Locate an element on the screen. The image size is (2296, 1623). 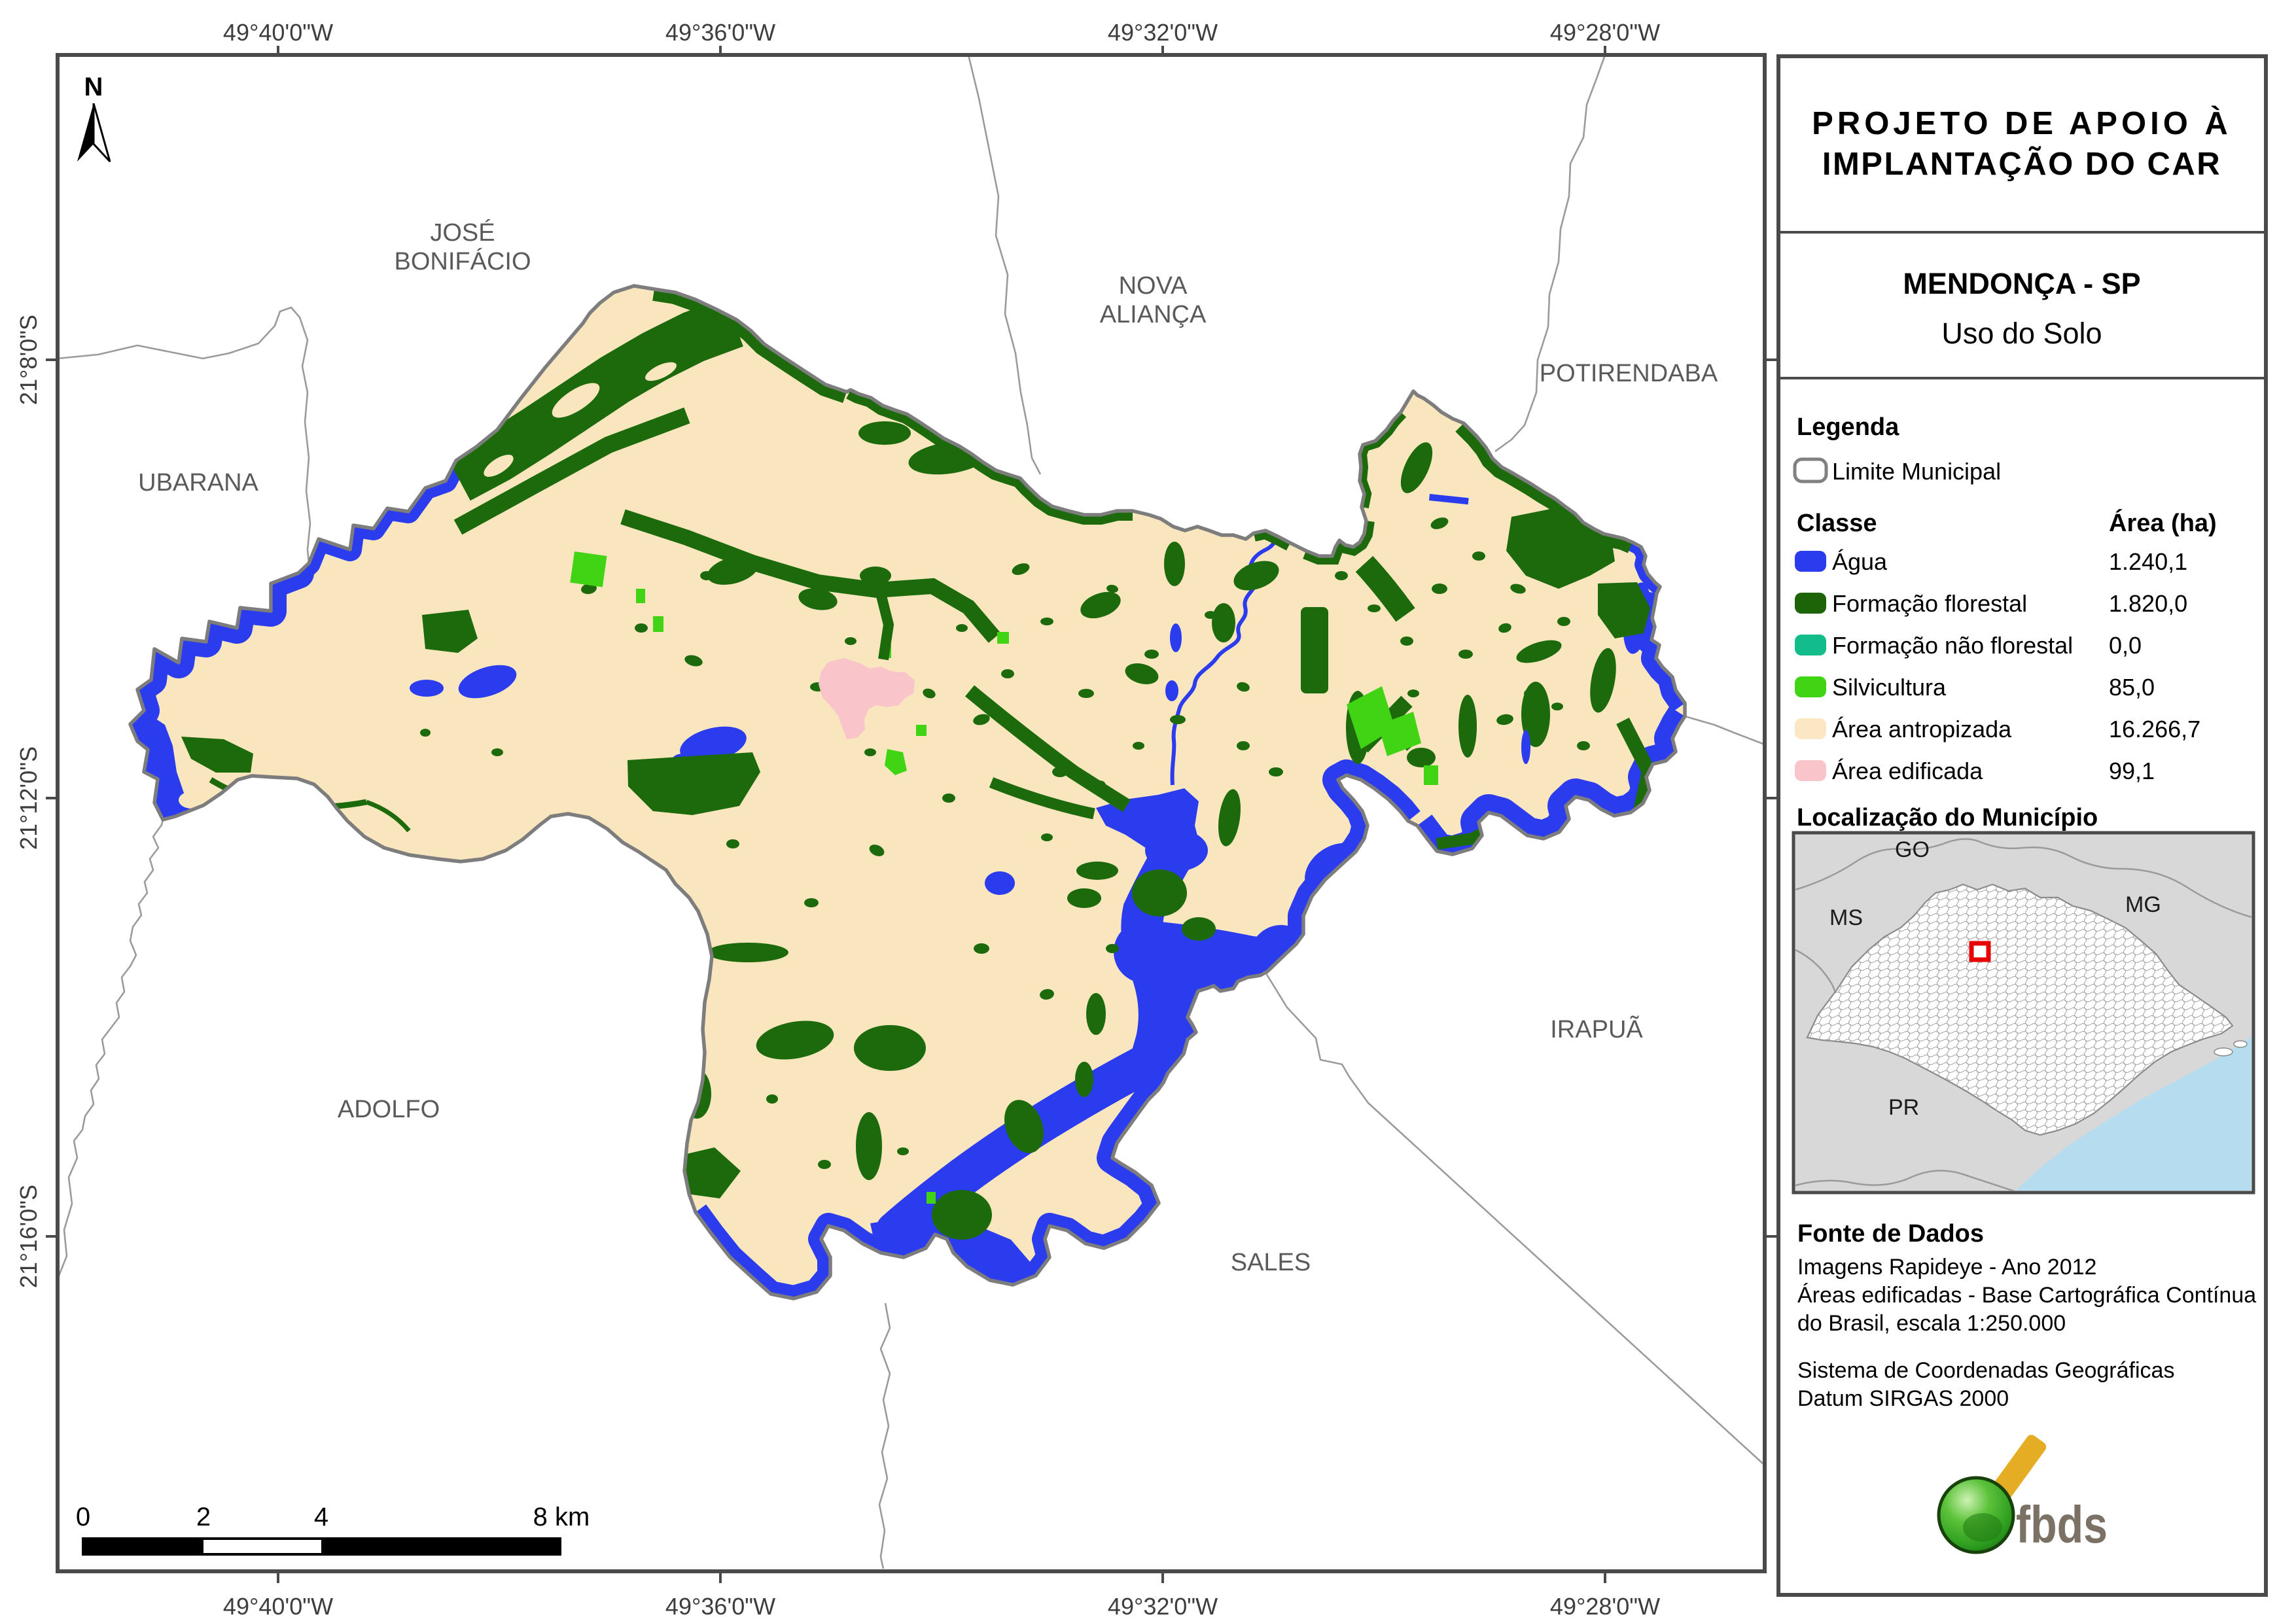
svg-text: MG is located at coordinates (2143, 905).